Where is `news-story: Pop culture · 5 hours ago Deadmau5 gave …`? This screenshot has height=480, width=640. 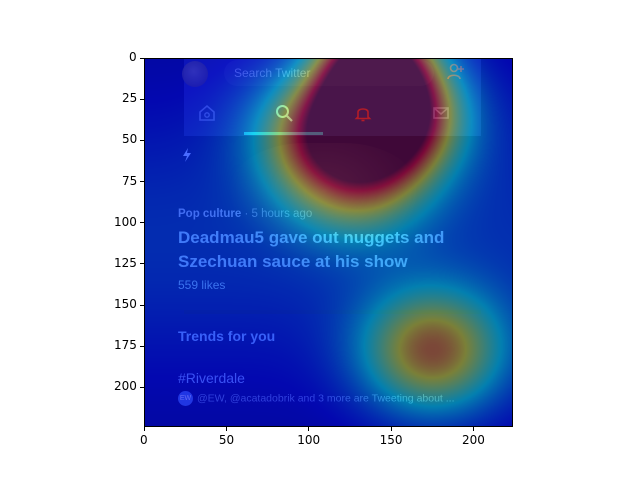 news-story: Pop culture · 5 hours ago Deadmau5 gave … is located at coordinates (328, 250).